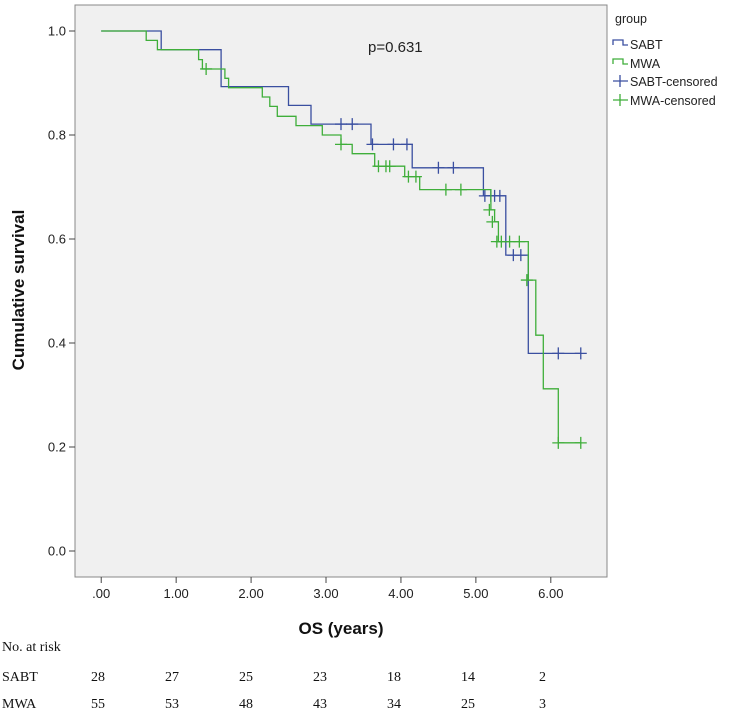  I want to click on legend-item-sabt-censored: SABT-censored, so click(665, 82).